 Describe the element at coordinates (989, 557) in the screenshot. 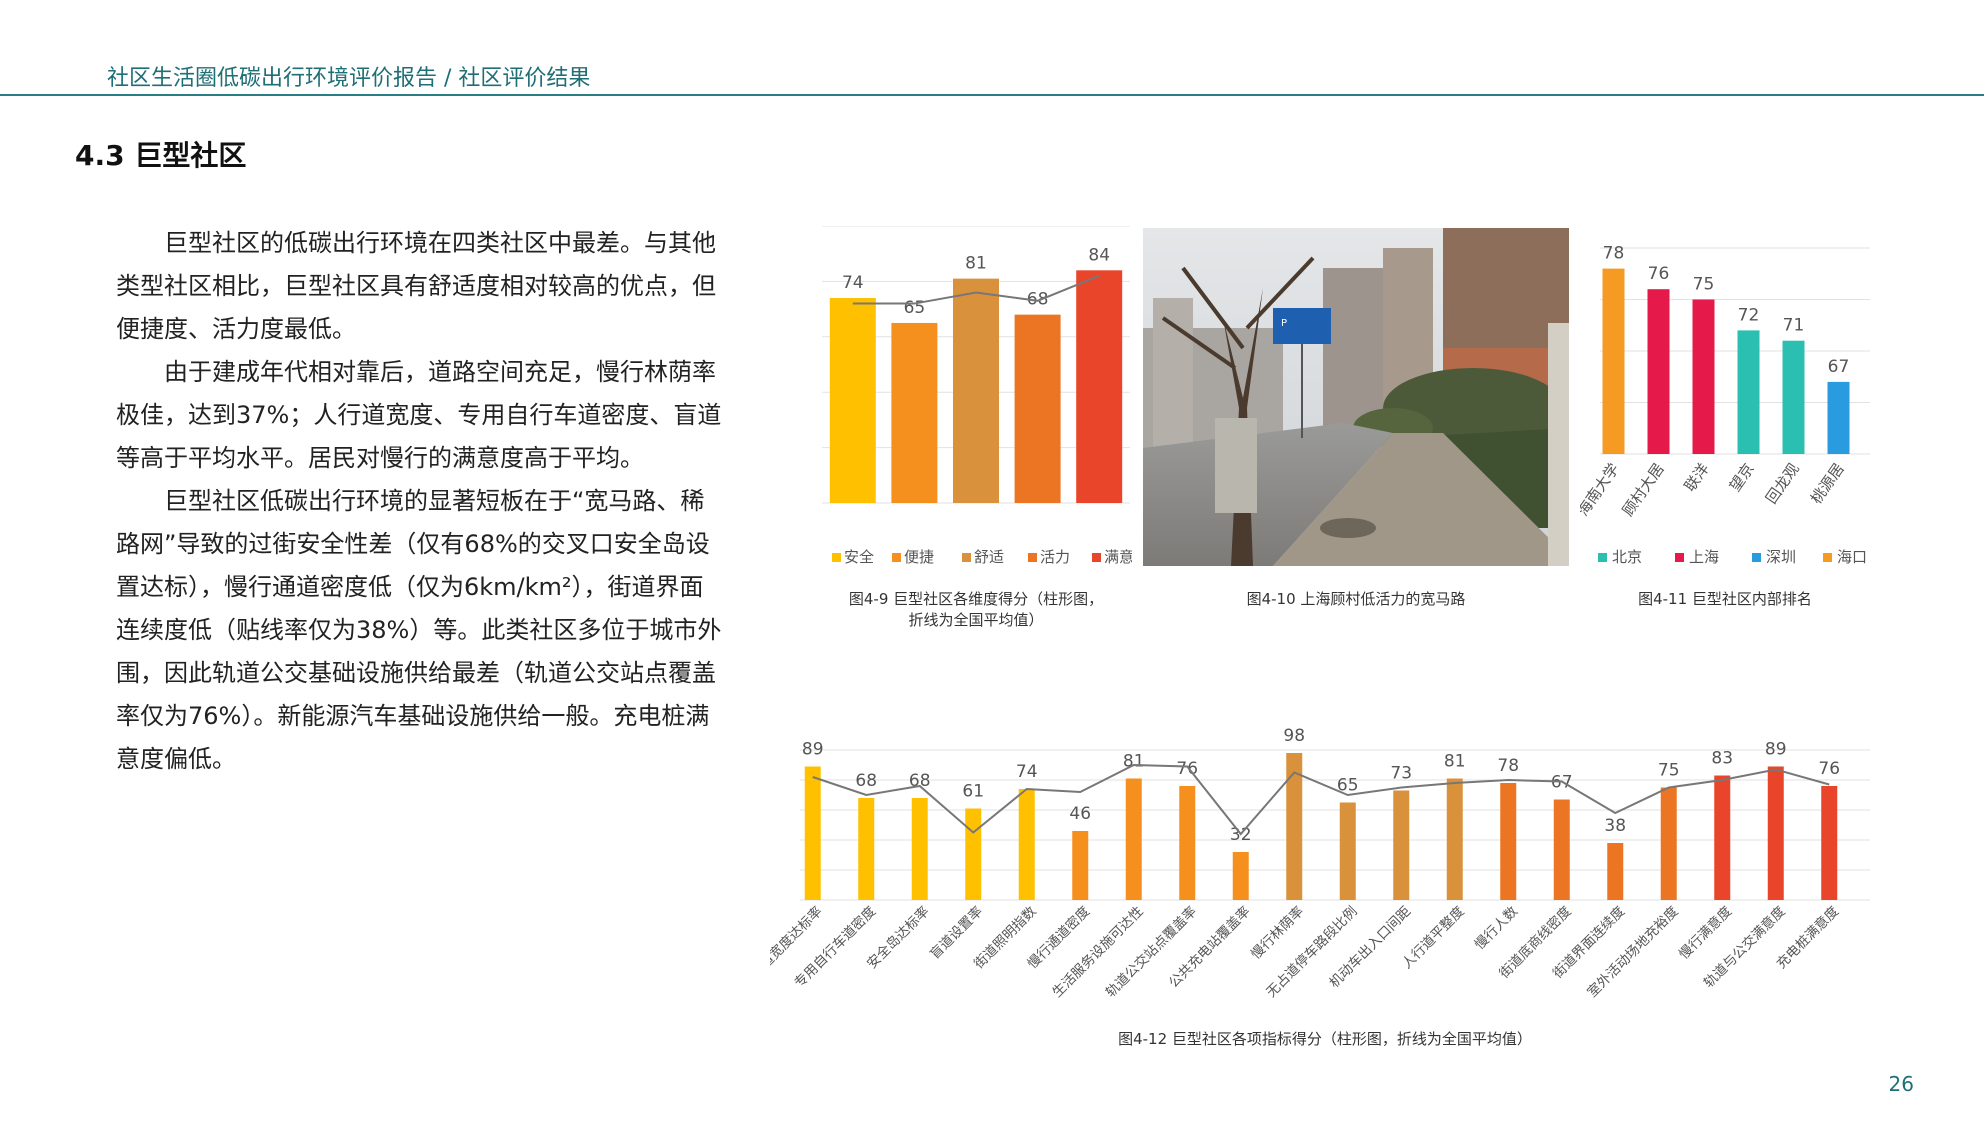

I see `legend-entry: 舒适` at that location.